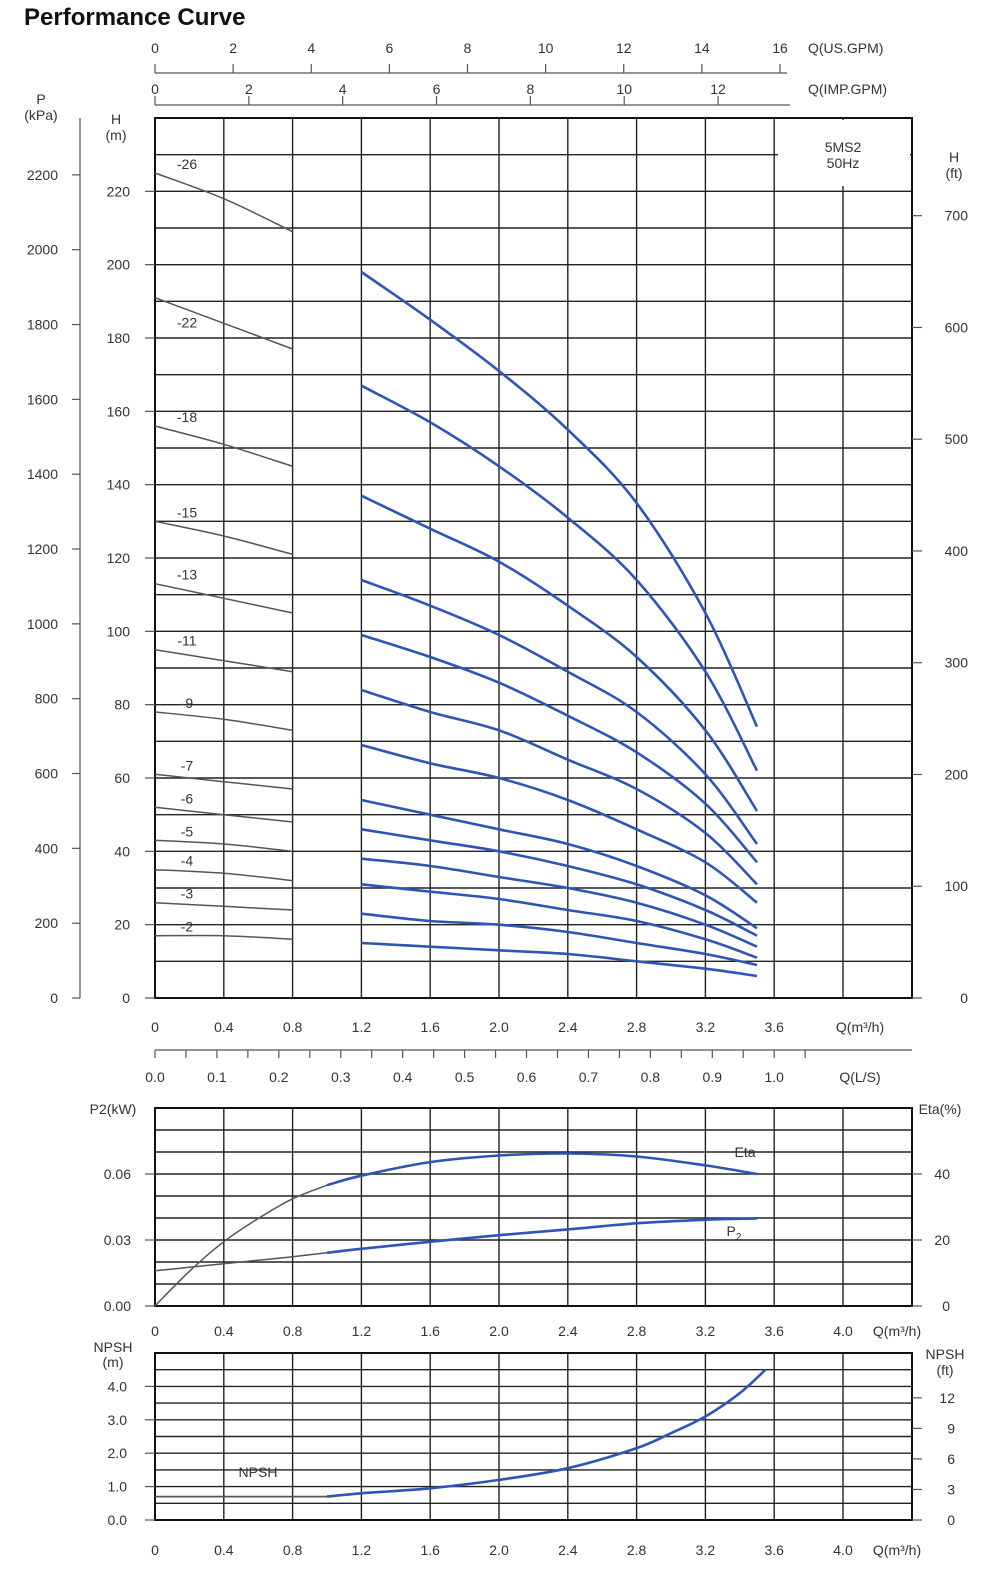 Image resolution: width=1000 pixels, height=1584 pixels. I want to click on imp-gpm-tick-label: 4, so click(343, 89).